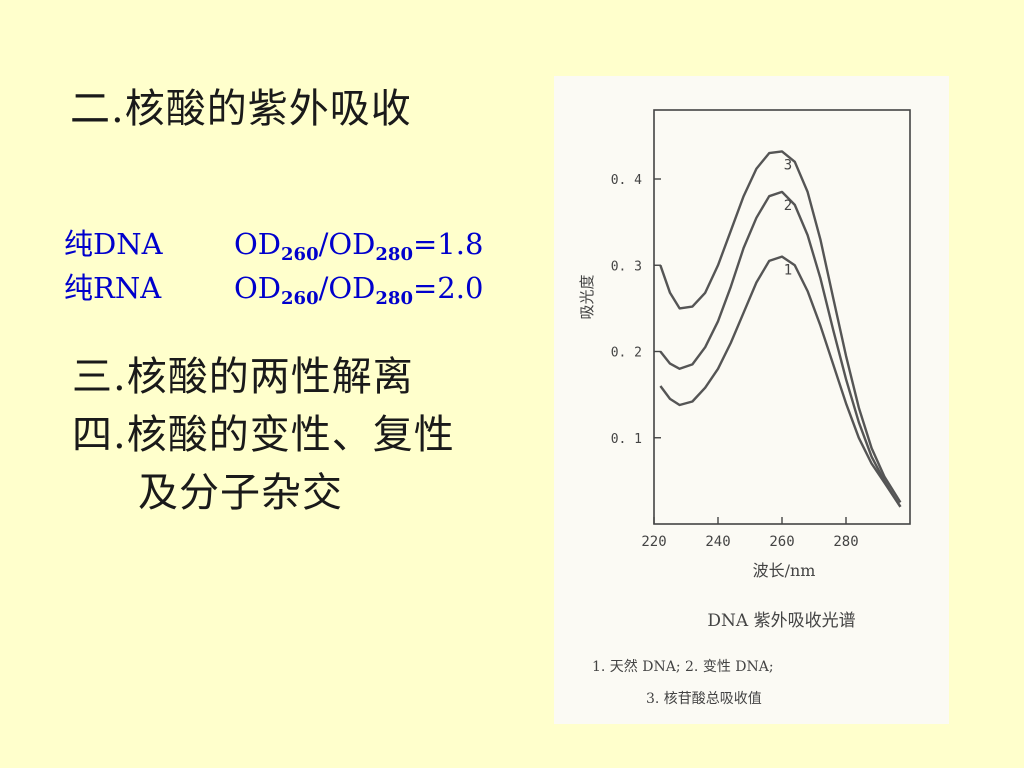 Image resolution: width=1024 pixels, height=768 pixels. Describe the element at coordinates (683, 667) in the screenshot. I see `figure-caption-line-1: 1. 天然 DNA; 2. 变性 DNA;` at that location.